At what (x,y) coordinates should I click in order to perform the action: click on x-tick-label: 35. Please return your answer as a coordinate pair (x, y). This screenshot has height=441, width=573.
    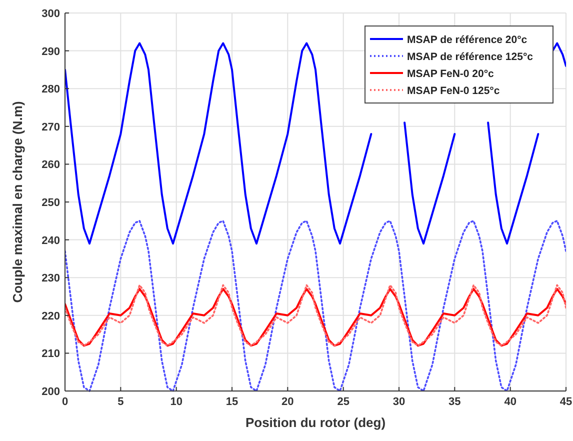
    Looking at the image, I should click on (454, 402).